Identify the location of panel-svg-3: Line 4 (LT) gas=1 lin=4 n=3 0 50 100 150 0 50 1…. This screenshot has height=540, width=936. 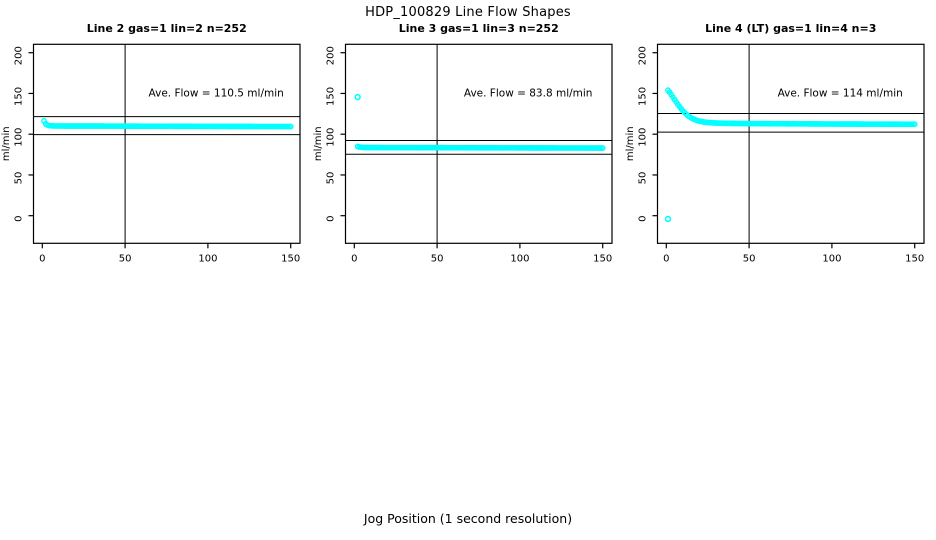
(775, 143).